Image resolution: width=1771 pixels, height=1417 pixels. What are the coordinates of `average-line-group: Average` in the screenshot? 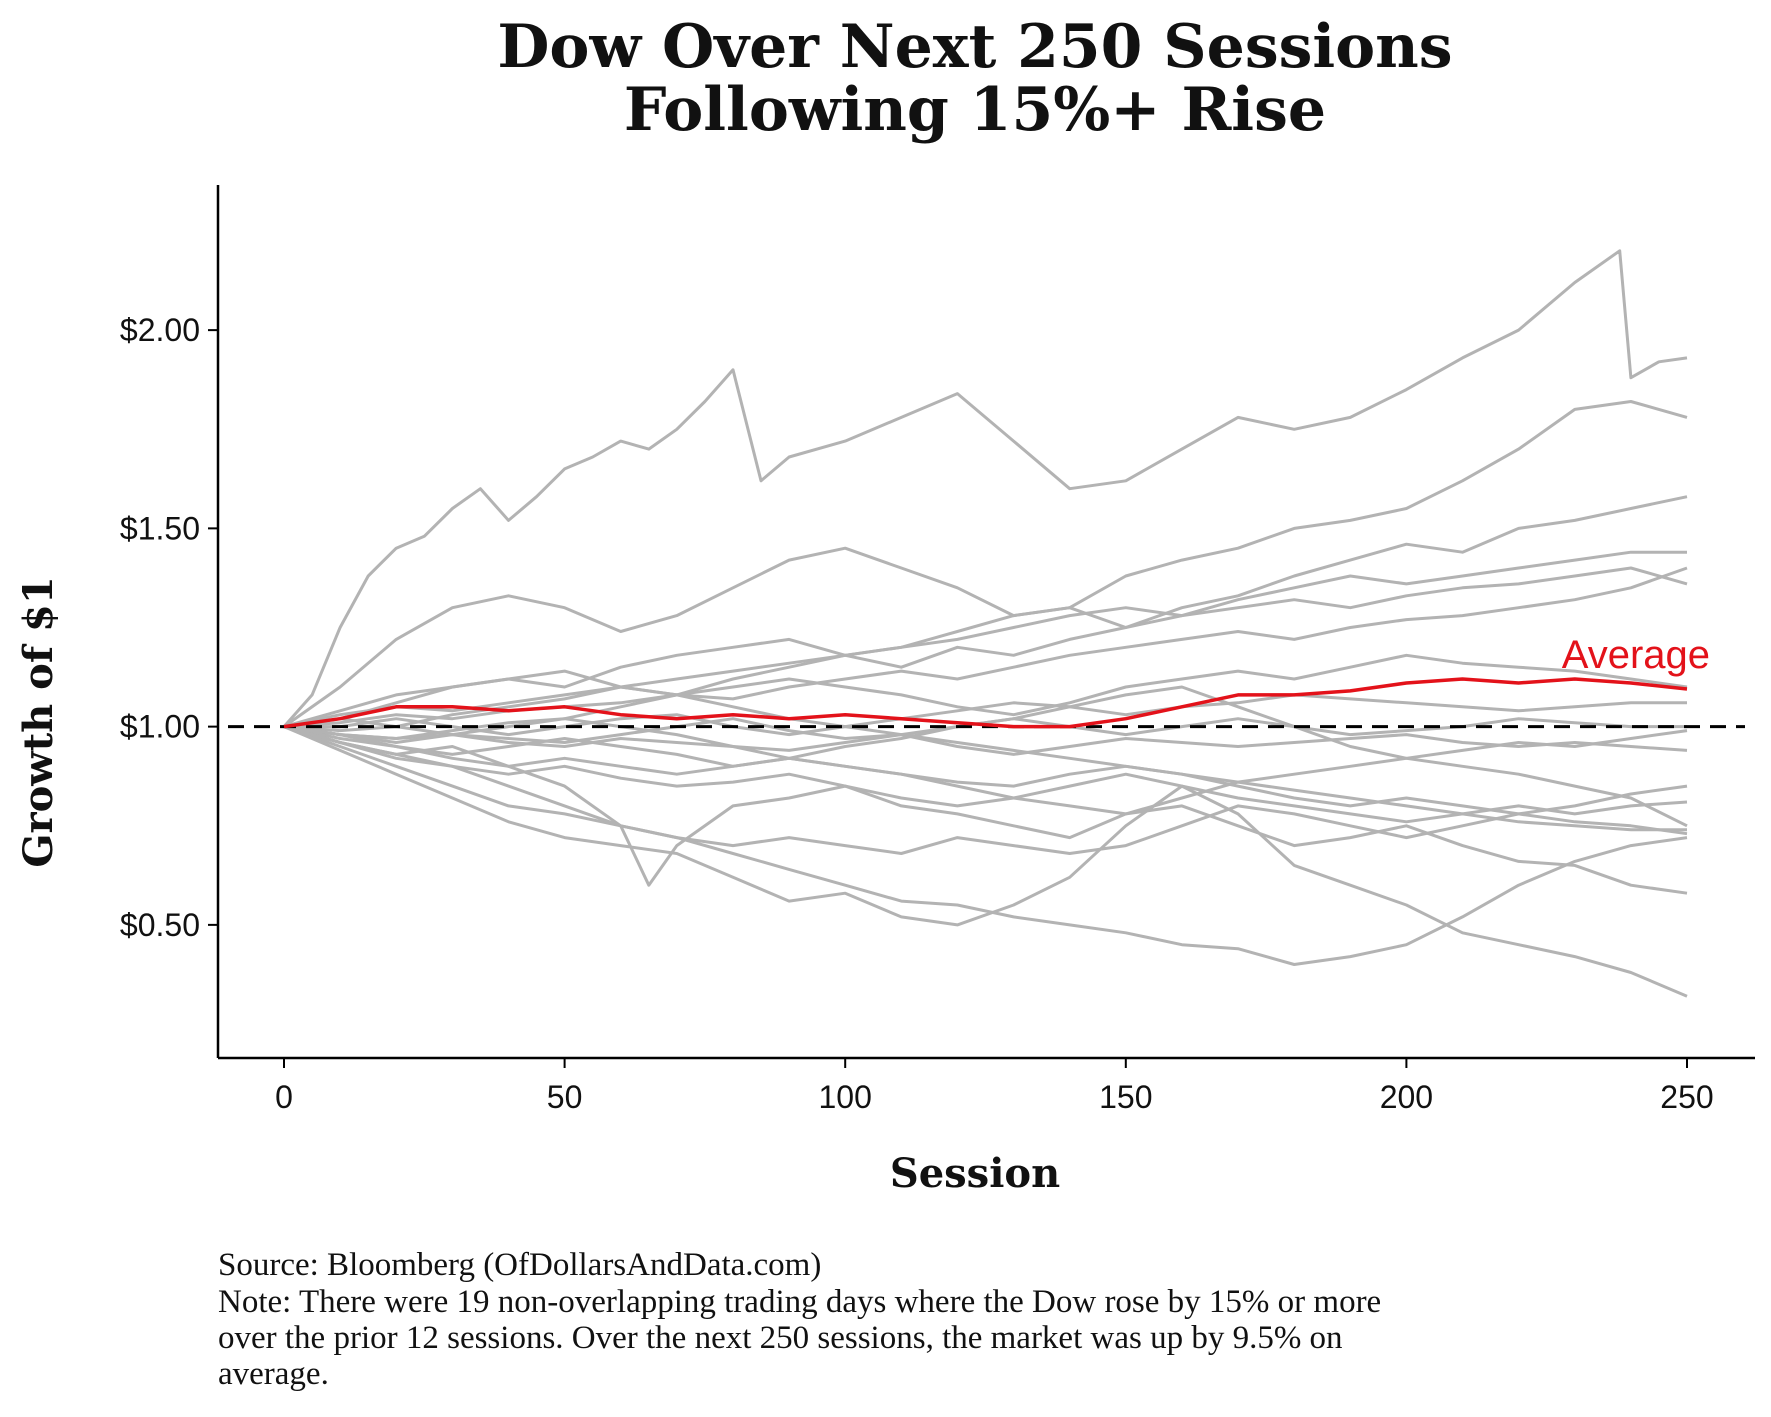 It's located at (996, 681).